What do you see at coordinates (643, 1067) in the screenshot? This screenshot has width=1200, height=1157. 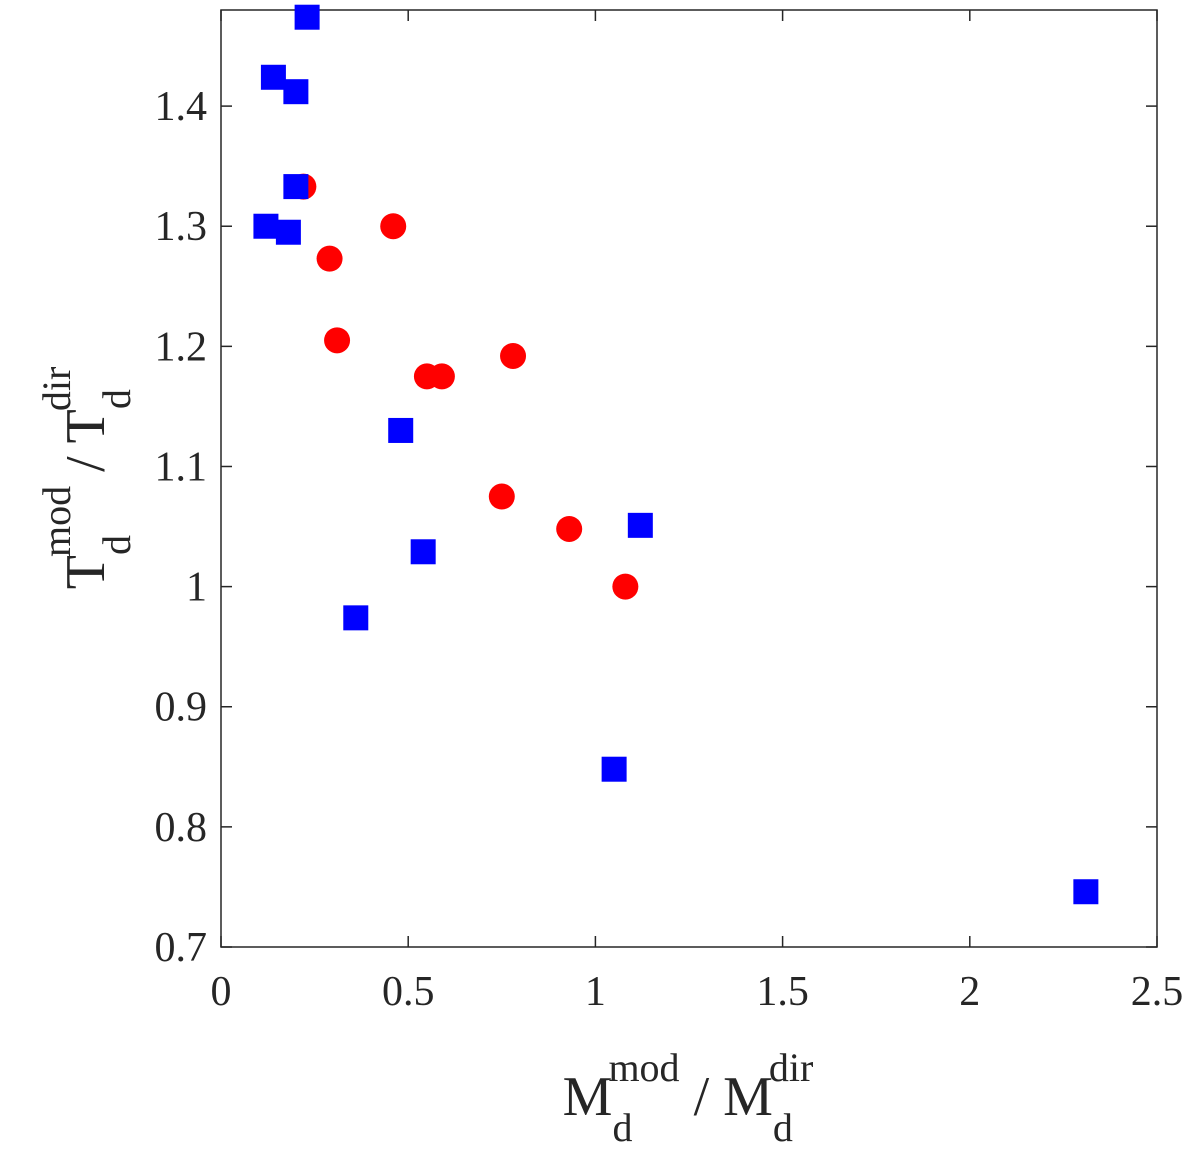 I see `x-label-sup1: mod` at bounding box center [643, 1067].